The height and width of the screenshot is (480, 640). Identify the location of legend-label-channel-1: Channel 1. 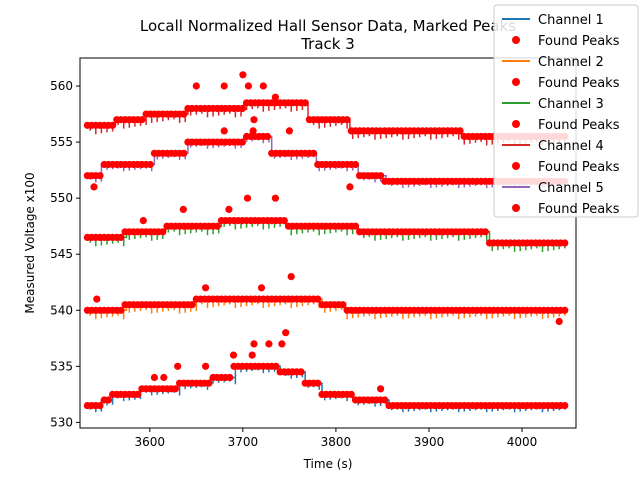
(571, 20).